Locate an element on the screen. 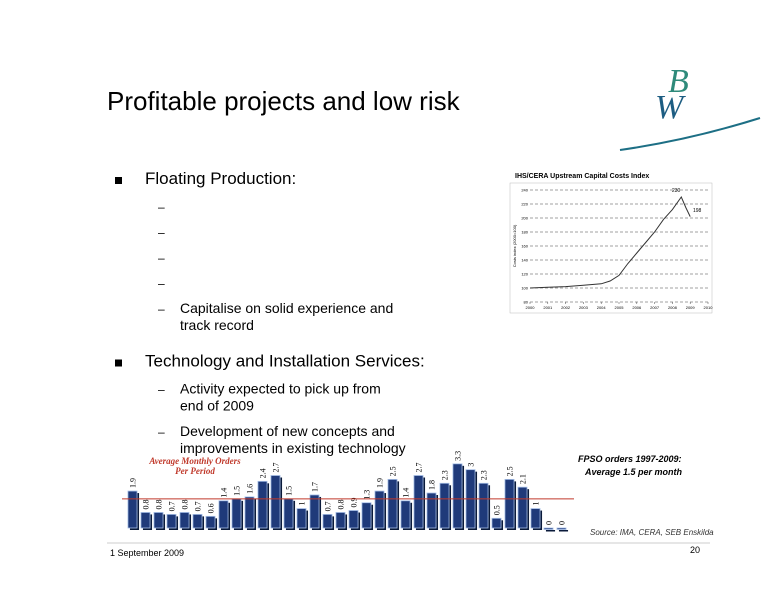  logo-swoosh is located at coordinates (690, 134).